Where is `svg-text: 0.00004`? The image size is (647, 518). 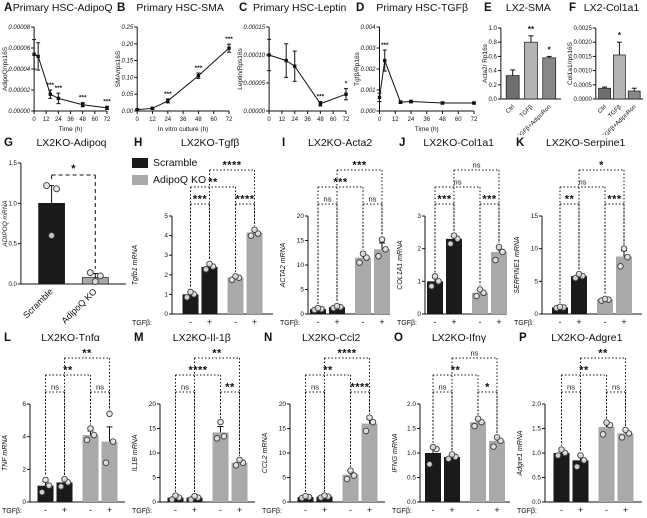 svg-text: 0.00004 is located at coordinates (19, 70).